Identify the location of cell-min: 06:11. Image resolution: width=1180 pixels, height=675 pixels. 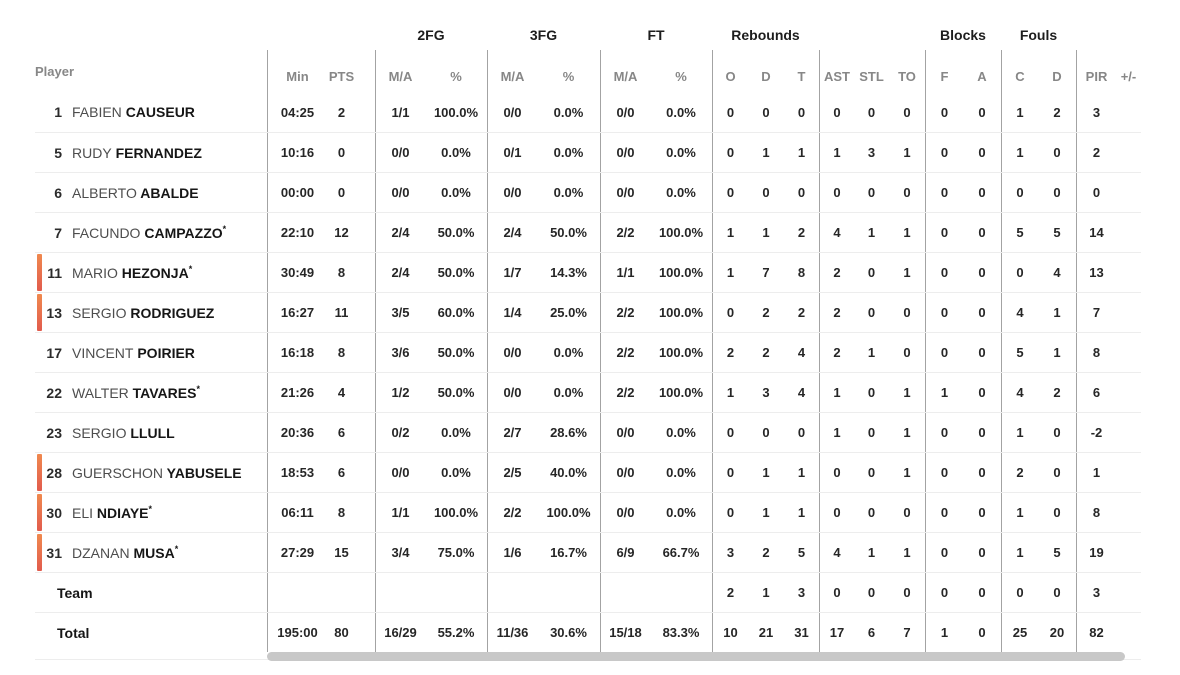
(297, 512).